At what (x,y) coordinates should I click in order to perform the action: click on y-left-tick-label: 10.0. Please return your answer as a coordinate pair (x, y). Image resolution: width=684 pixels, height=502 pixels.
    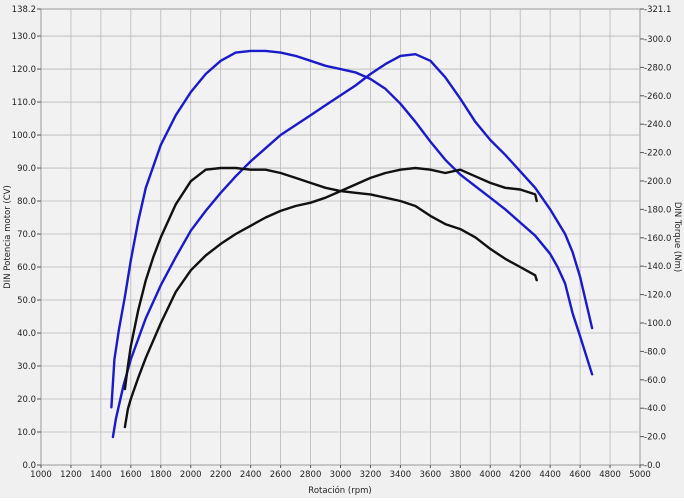
    Looking at the image, I should click on (26, 433).